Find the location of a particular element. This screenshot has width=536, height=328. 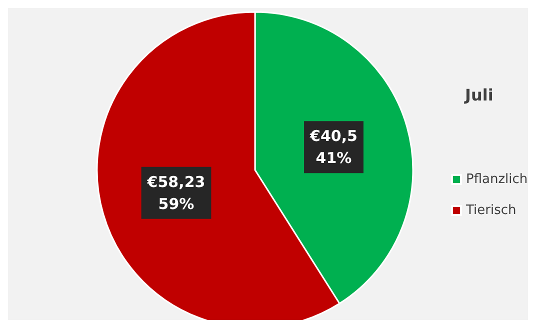

legend-label: Pflanzlich is located at coordinates (497, 179).